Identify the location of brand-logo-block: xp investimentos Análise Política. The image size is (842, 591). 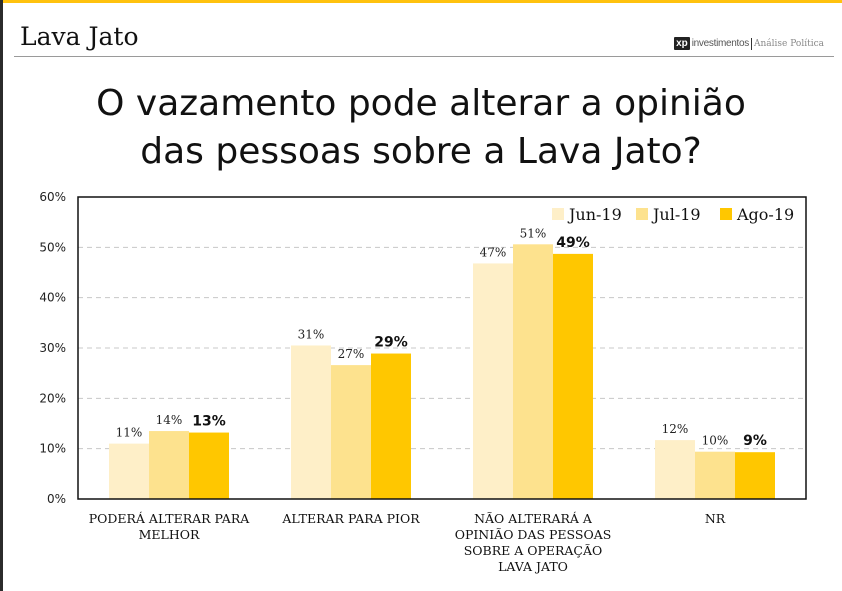
(749, 43).